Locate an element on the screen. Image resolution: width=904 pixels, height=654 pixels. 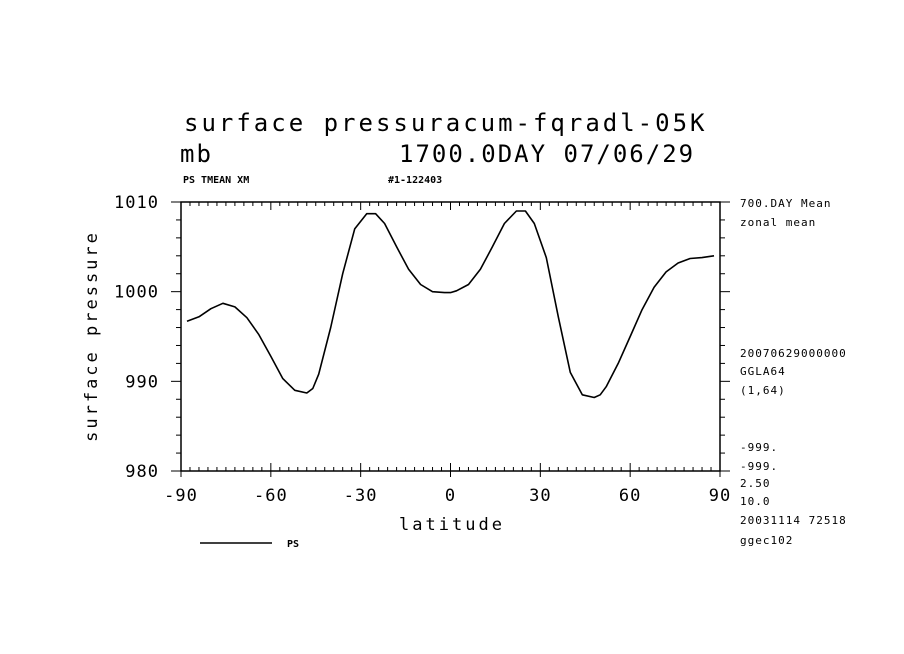
y-tick-label: 980 is located at coordinates (142, 472).